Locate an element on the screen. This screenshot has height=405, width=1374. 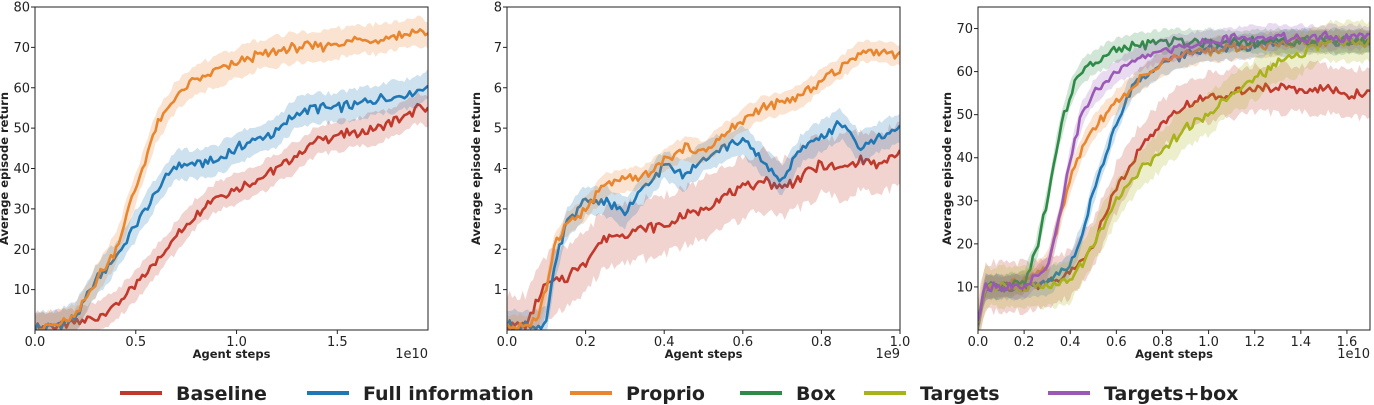
y-tick-label: 80 is located at coordinates (21, 8).